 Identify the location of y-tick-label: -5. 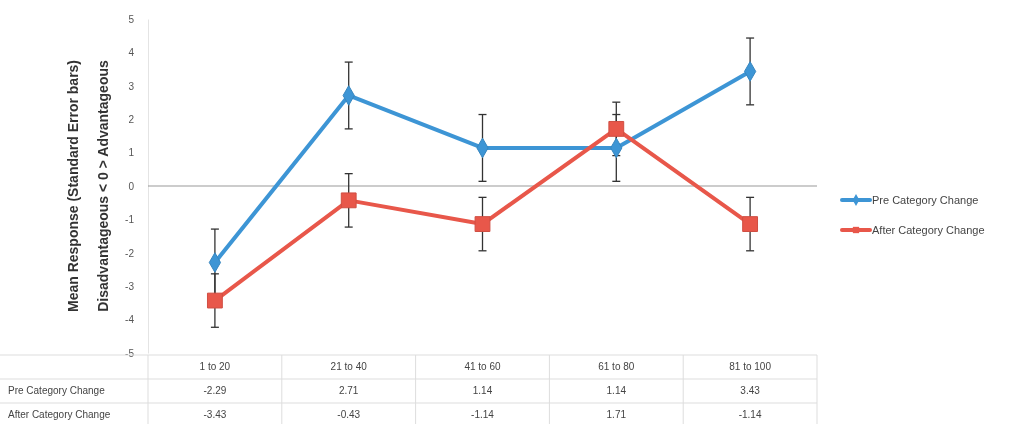
(130, 353).